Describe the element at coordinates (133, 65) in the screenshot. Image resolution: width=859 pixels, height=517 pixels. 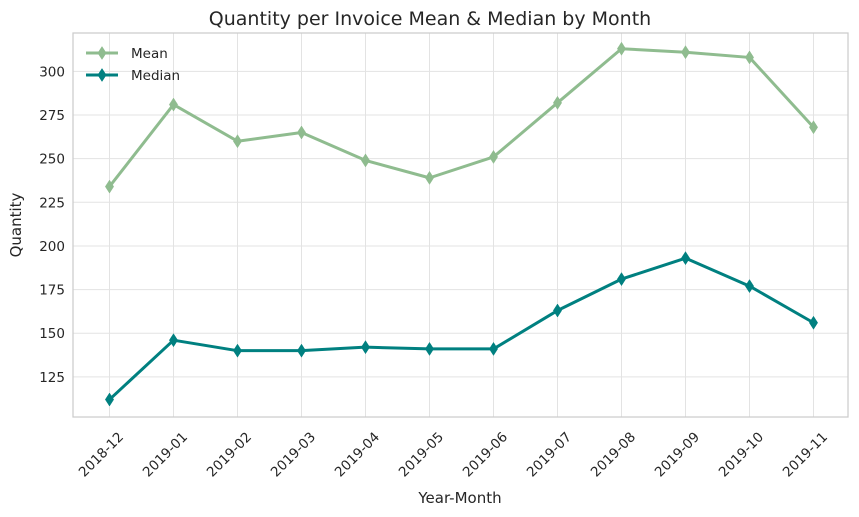
I see `legend: Mean Median` at that location.